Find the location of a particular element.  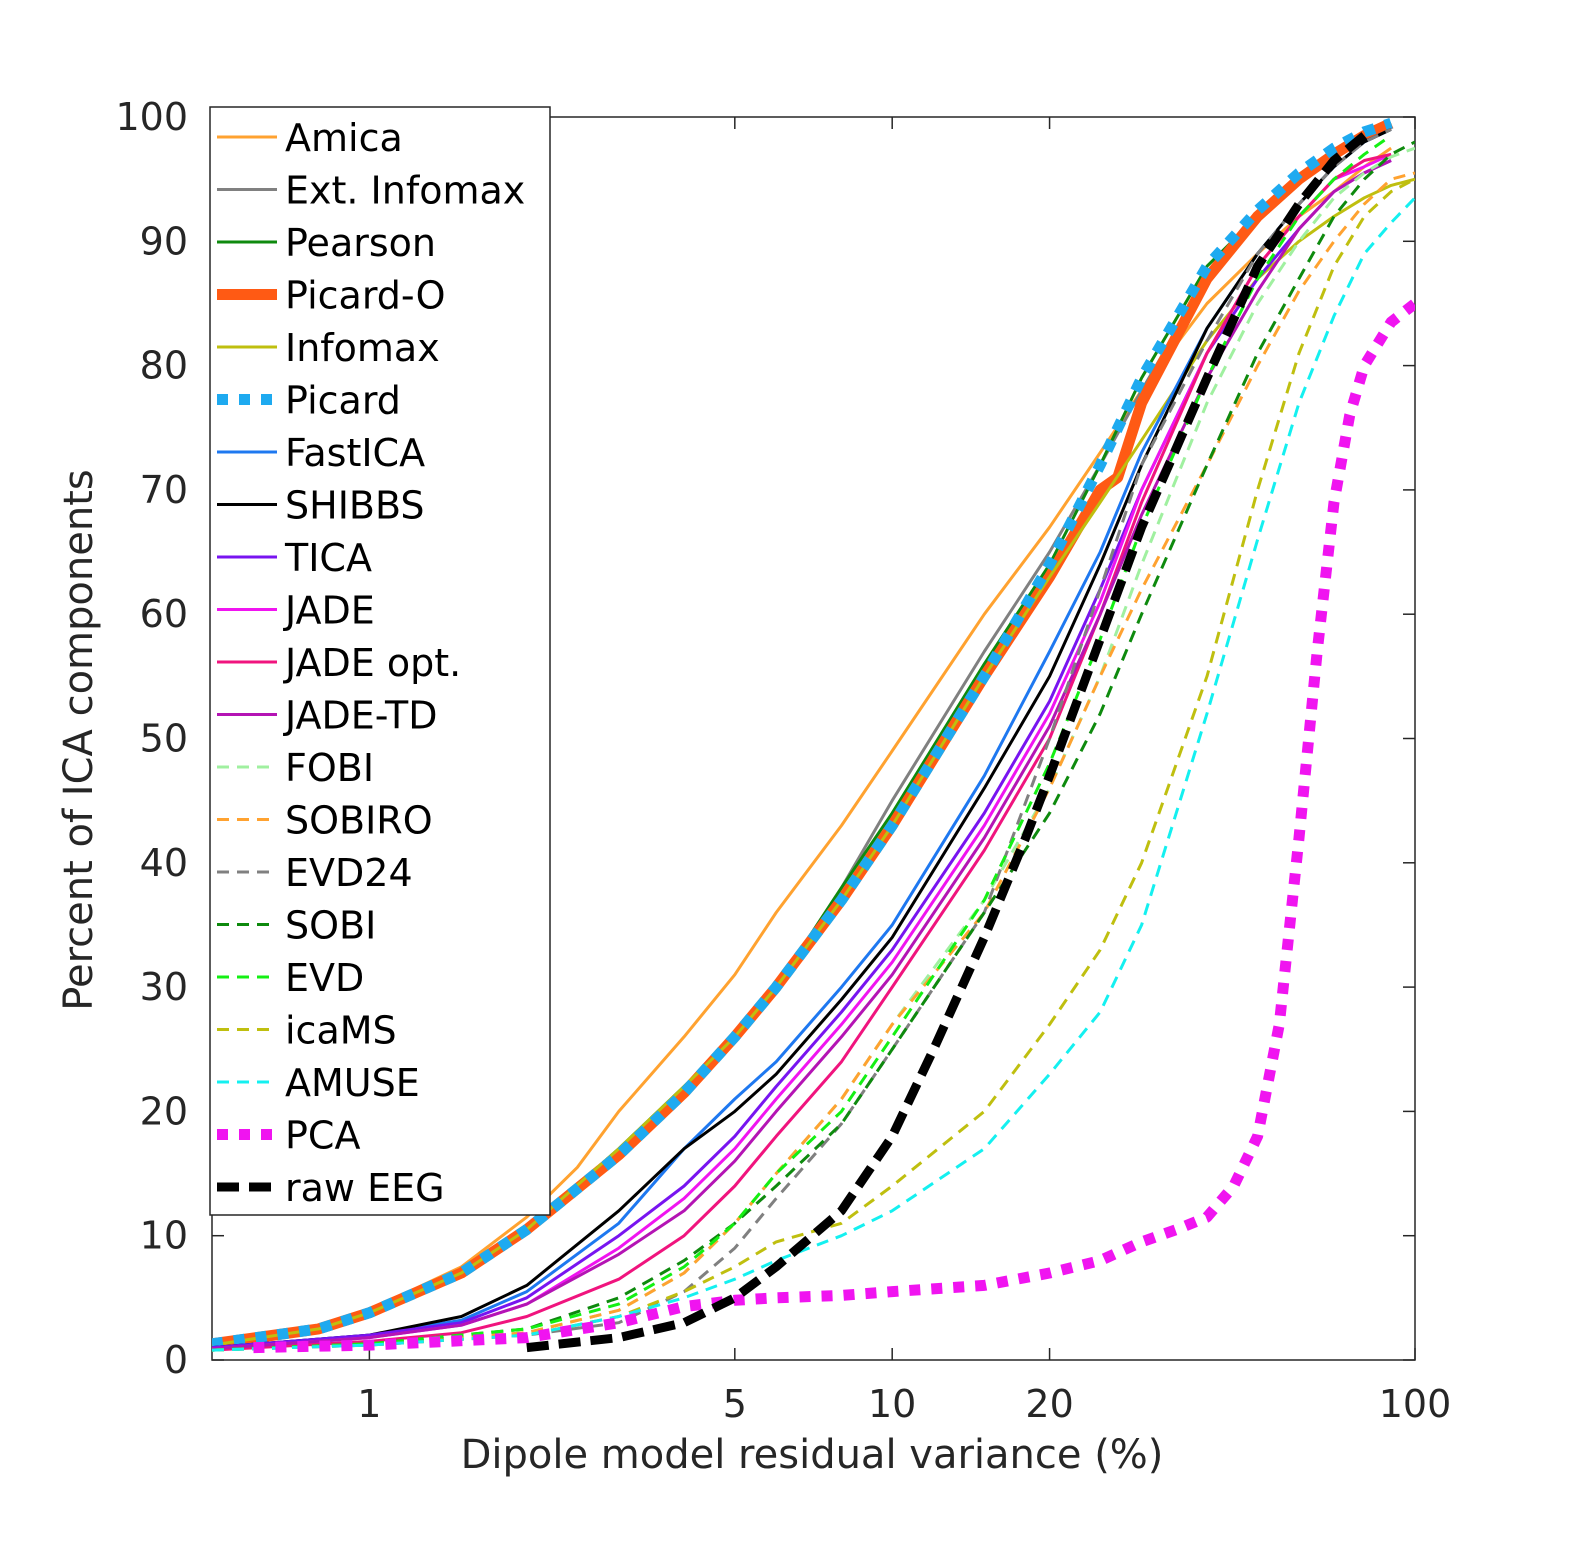

legend-label: SOBI is located at coordinates (330, 926).